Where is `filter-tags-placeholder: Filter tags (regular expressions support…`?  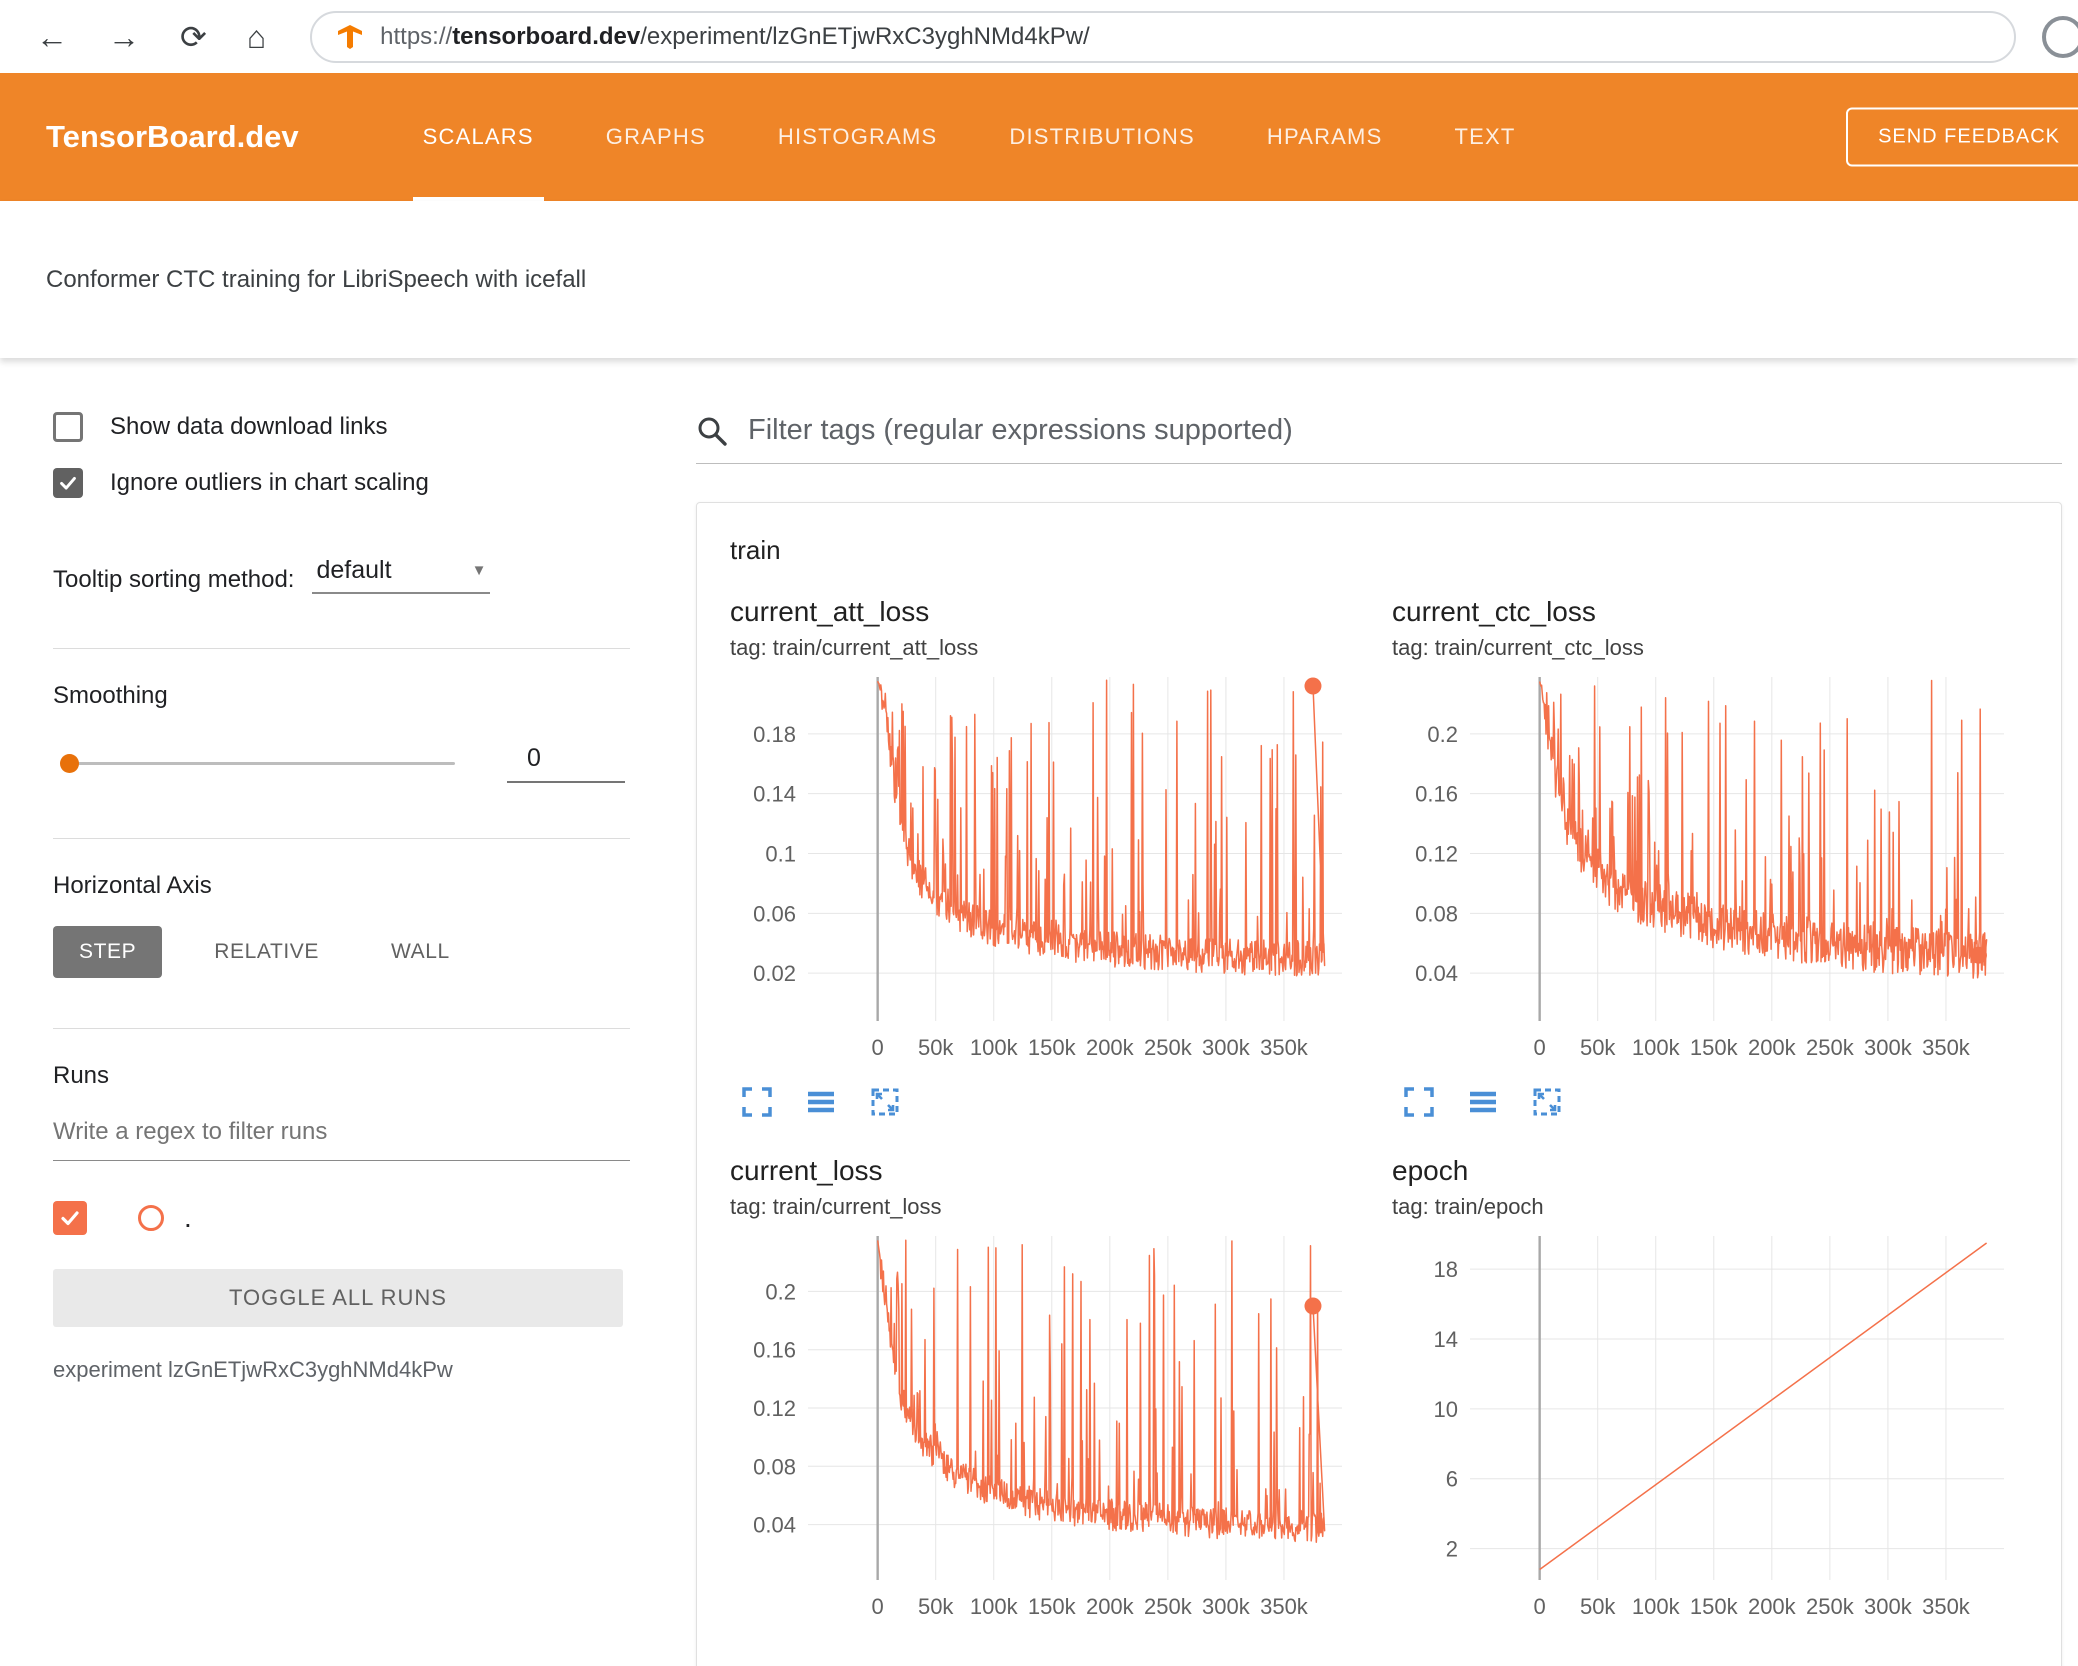
filter-tags-placeholder: Filter tags (regular expressions support… is located at coordinates (1020, 430).